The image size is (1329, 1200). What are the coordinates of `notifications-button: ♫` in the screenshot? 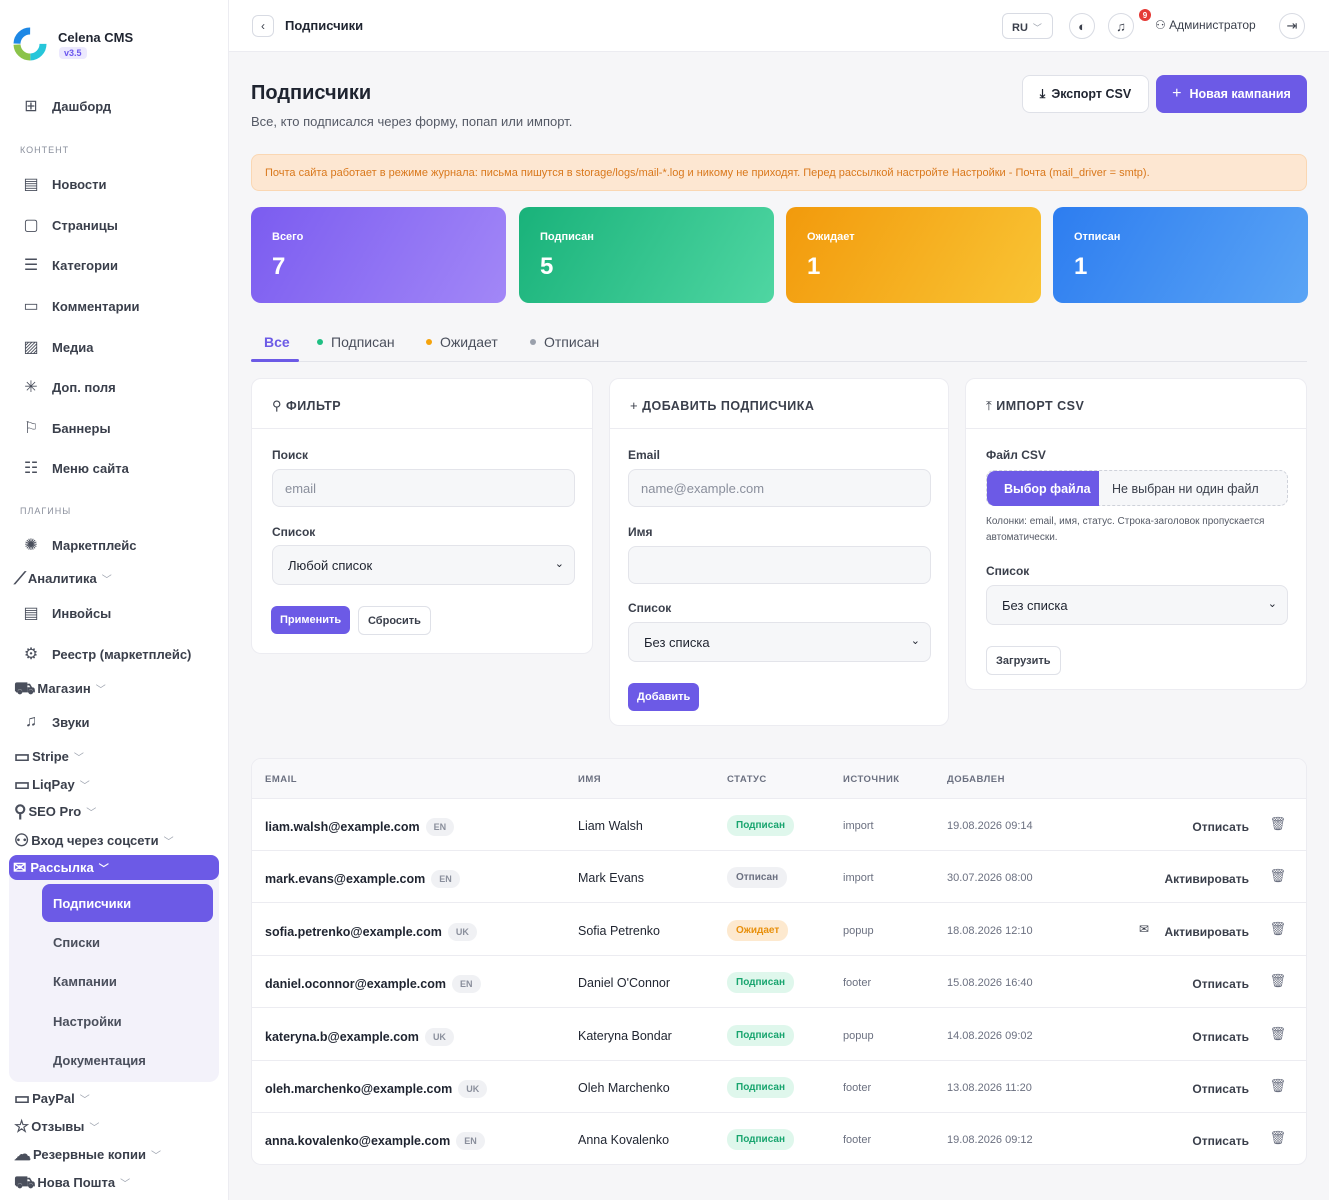 It's located at (1121, 26).